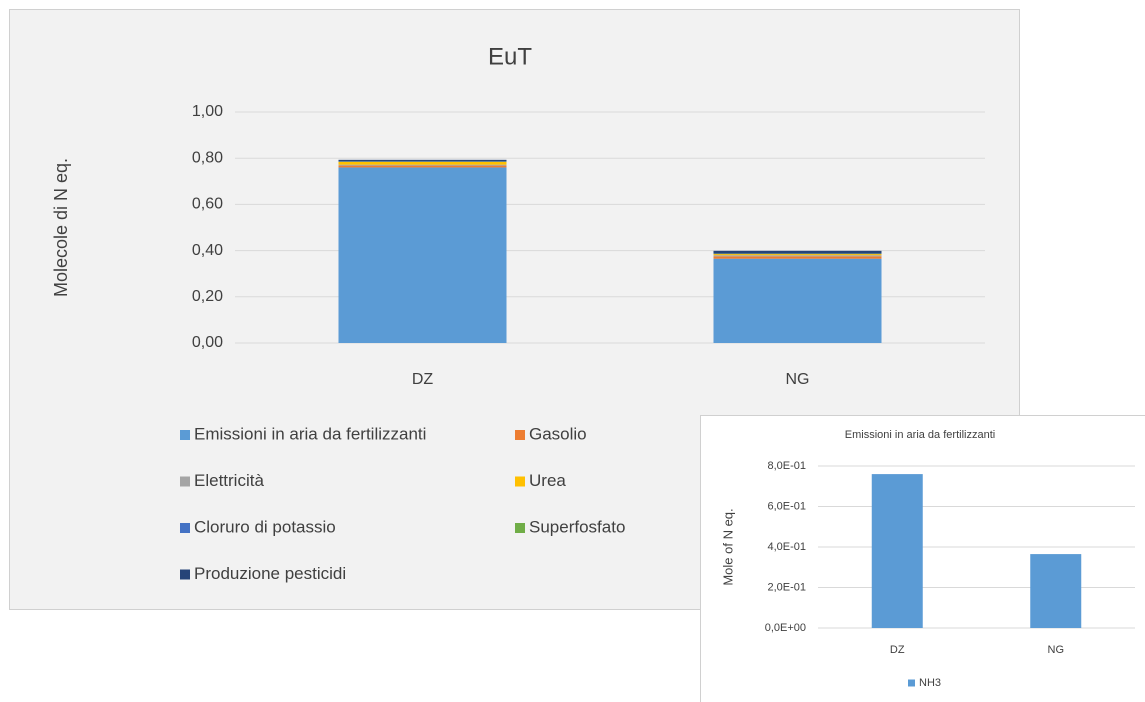  What do you see at coordinates (229, 480) in the screenshot?
I see `legend-label: Elettricità` at bounding box center [229, 480].